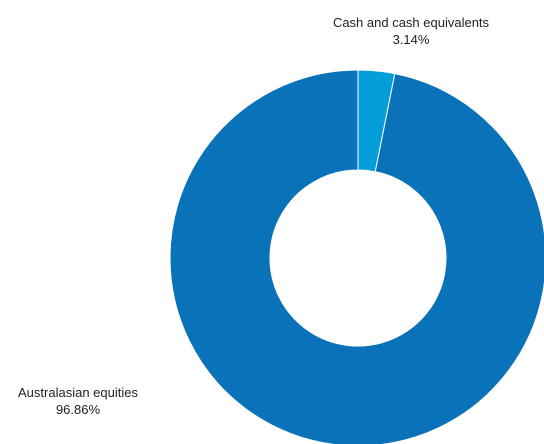 The image size is (544, 444). What do you see at coordinates (411, 39) in the screenshot?
I see `data-label-cash-value: 3.14%` at bounding box center [411, 39].